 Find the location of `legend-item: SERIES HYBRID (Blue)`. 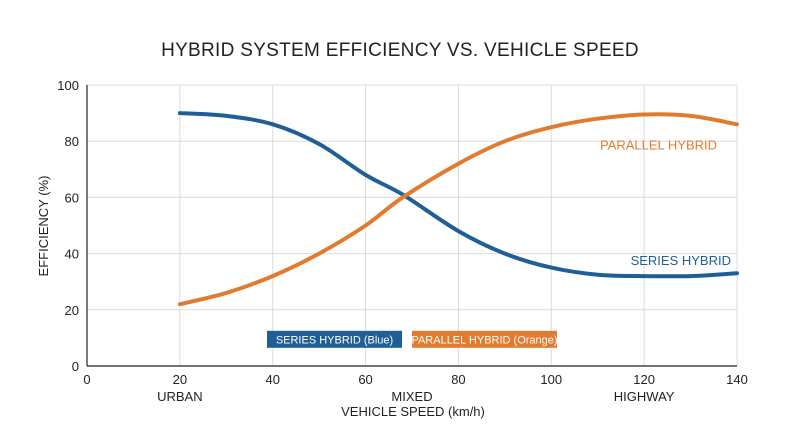

legend-item: SERIES HYBRID (Blue) is located at coordinates (334, 339).